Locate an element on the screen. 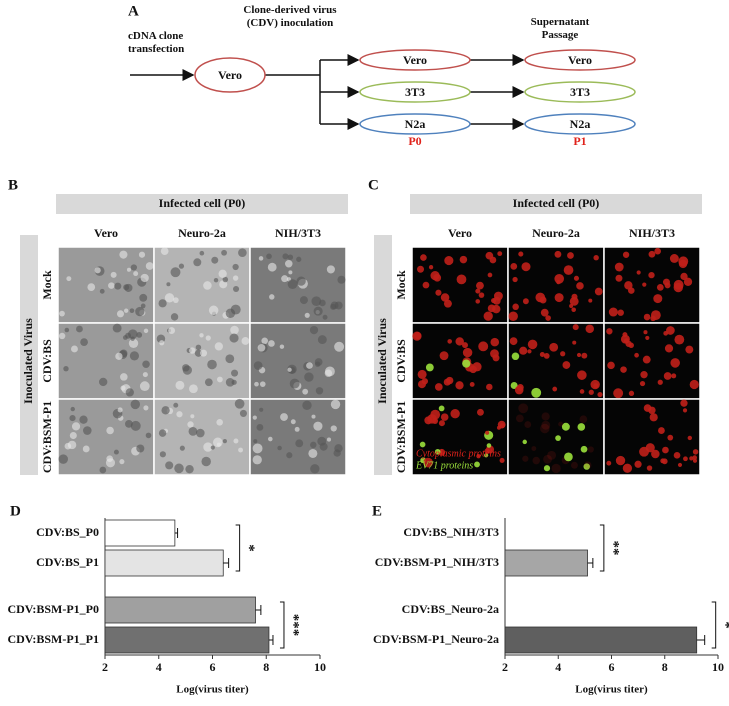 The image size is (729, 706). cell-ellipse is located at coordinates (415, 60).